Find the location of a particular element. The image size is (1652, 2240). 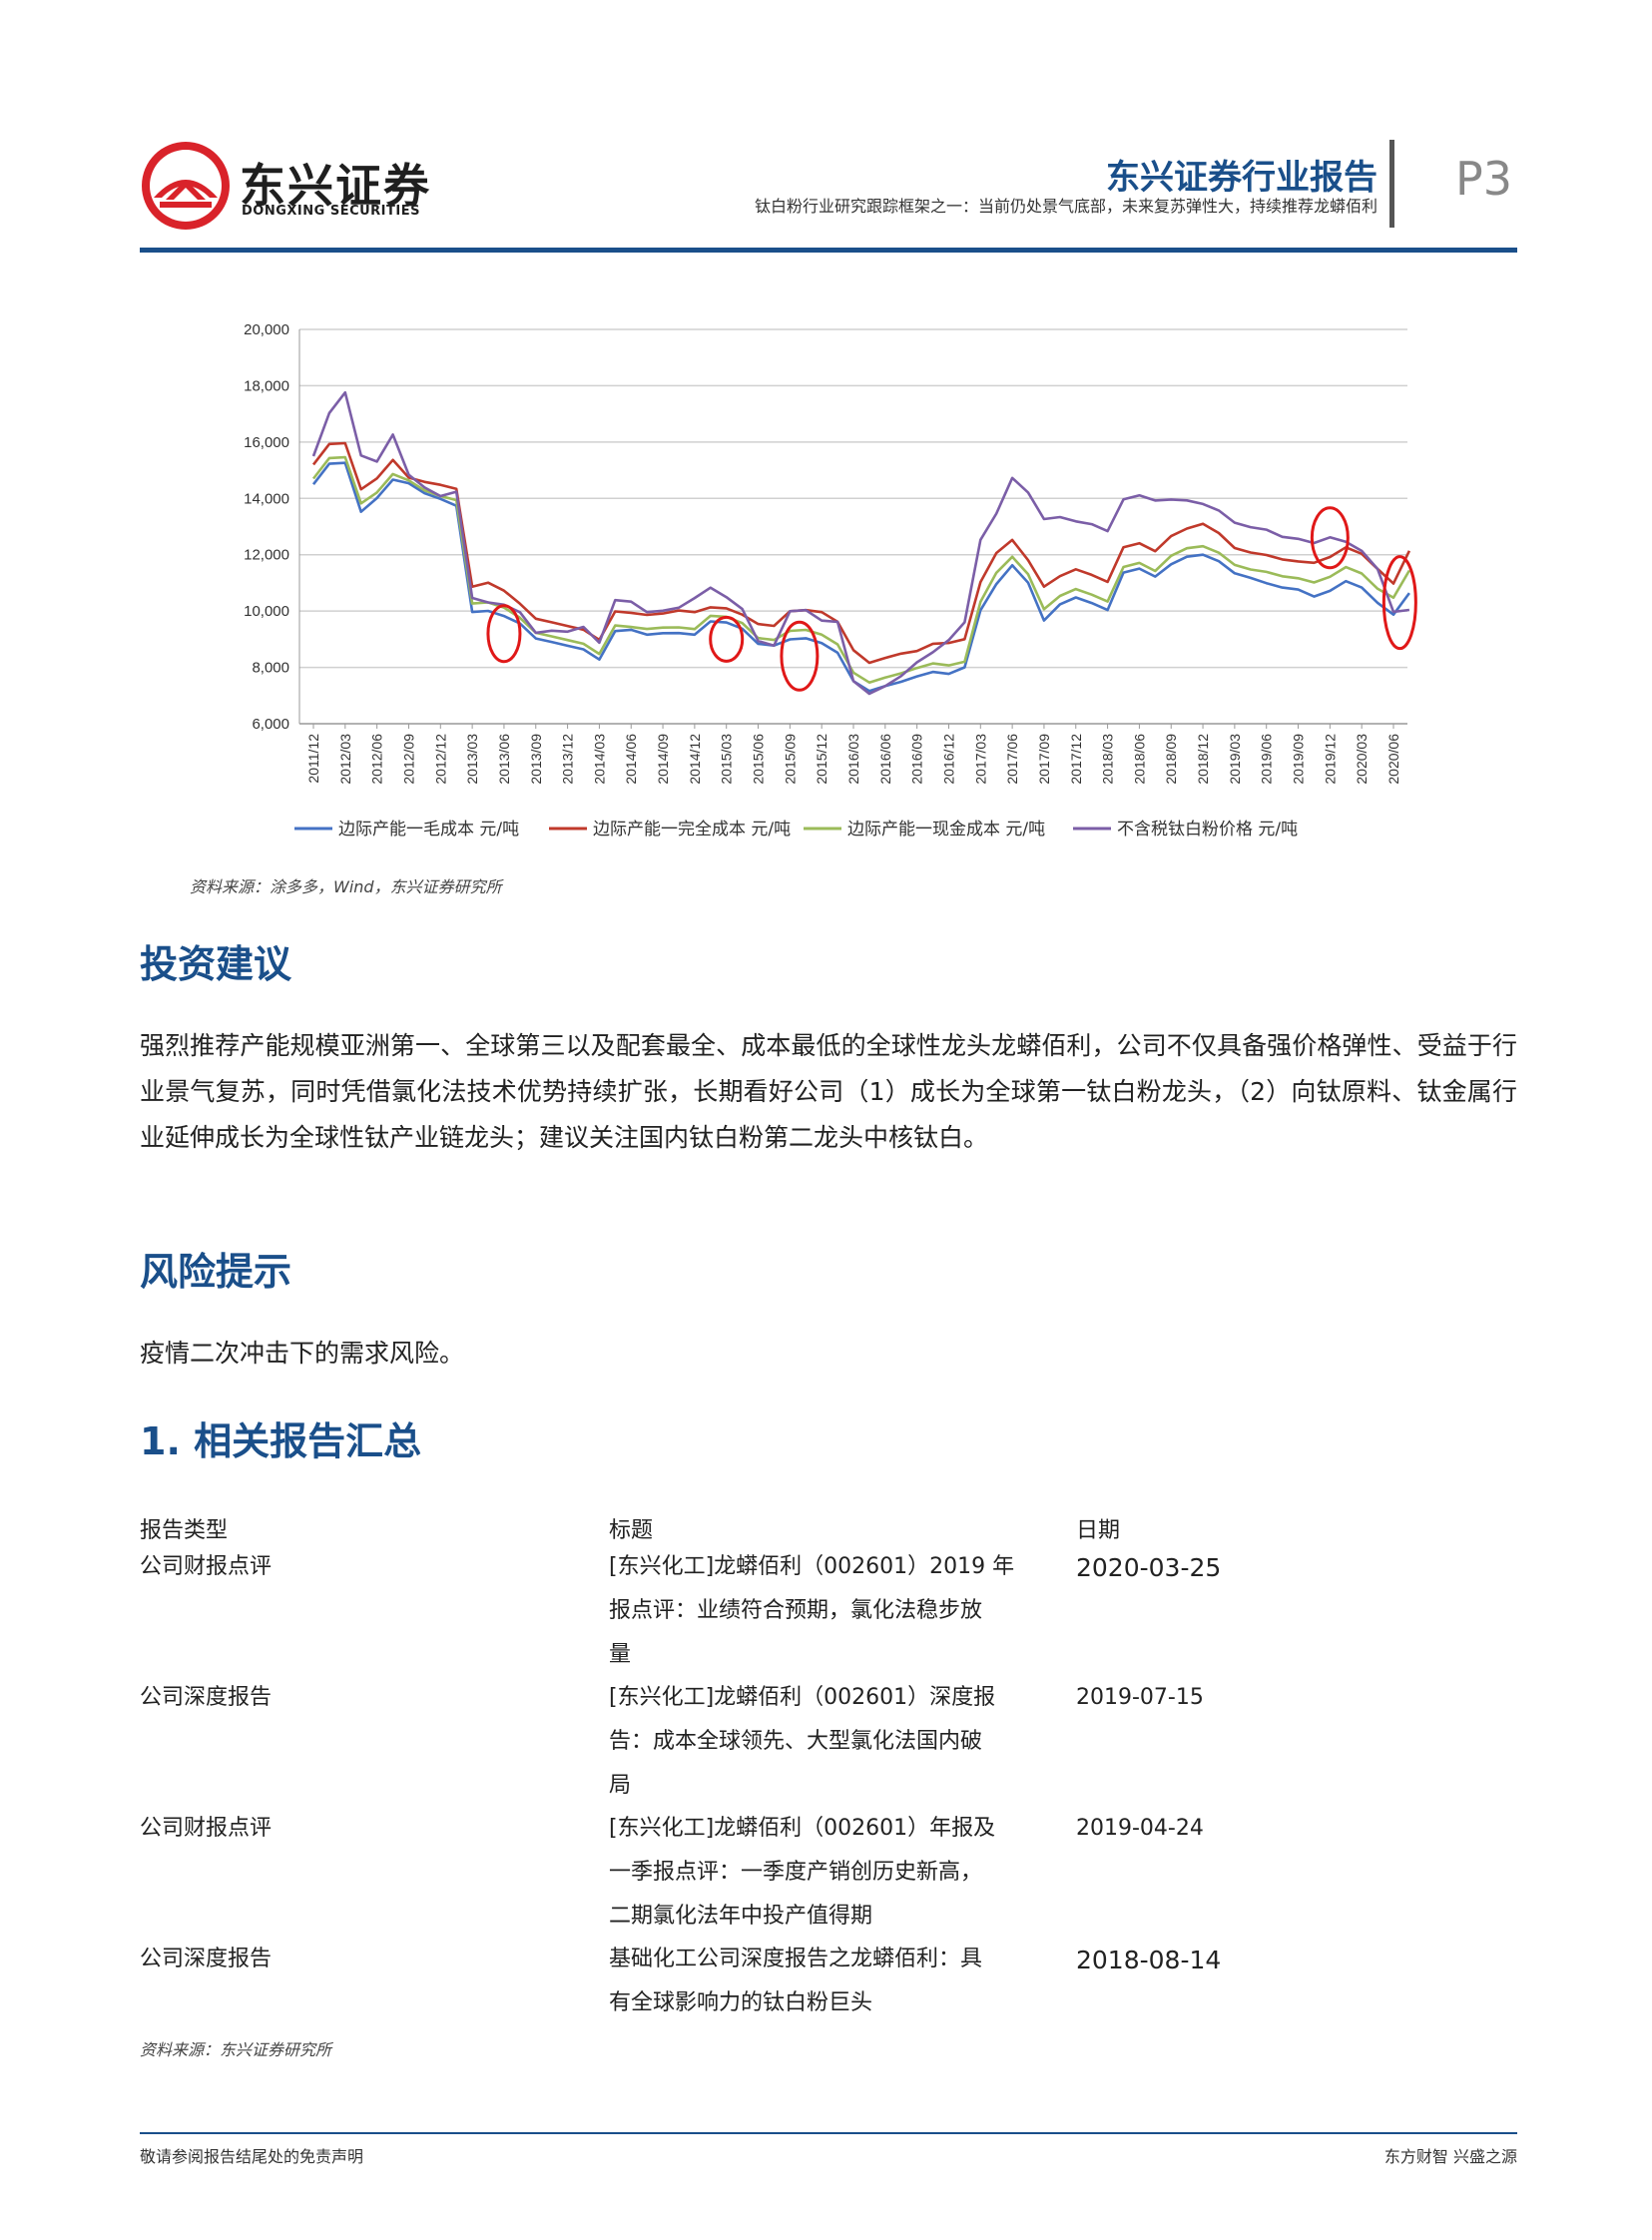

x-tick-label: 2018/09 is located at coordinates (1171, 759).